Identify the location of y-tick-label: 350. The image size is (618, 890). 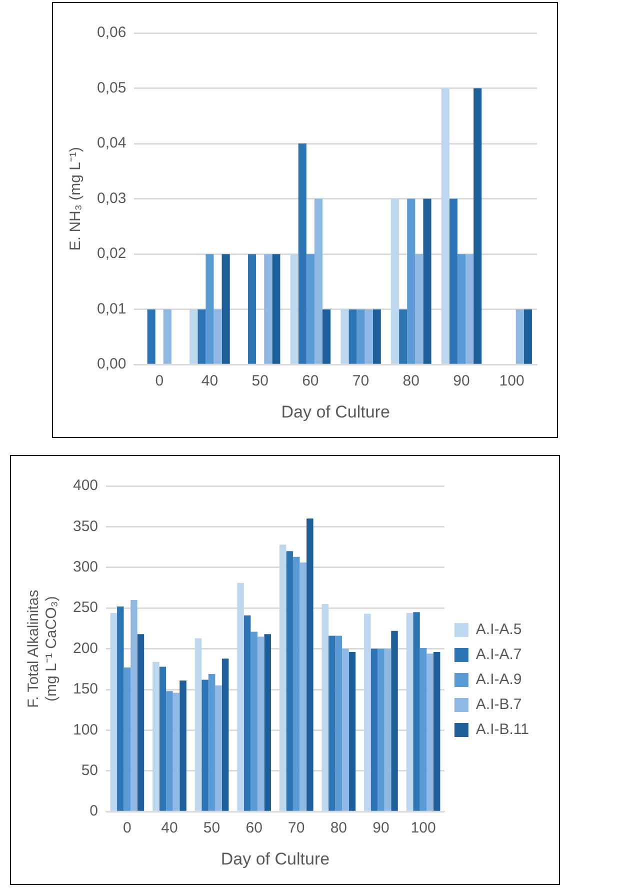
(85, 526).